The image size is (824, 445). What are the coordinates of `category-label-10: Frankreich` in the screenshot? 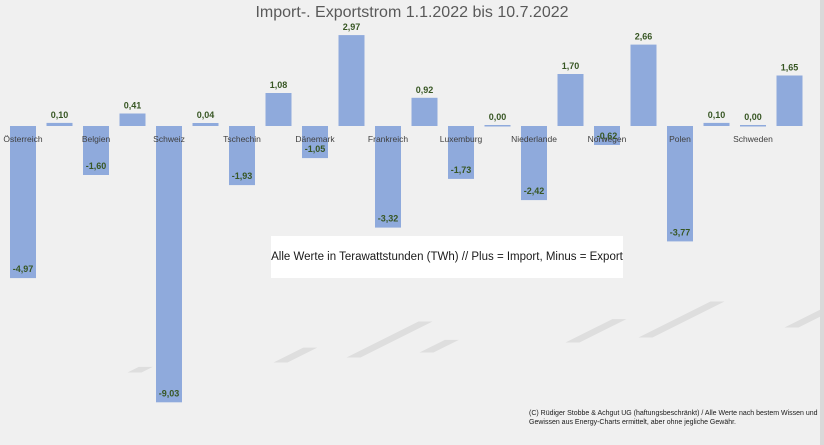 It's located at (388, 139).